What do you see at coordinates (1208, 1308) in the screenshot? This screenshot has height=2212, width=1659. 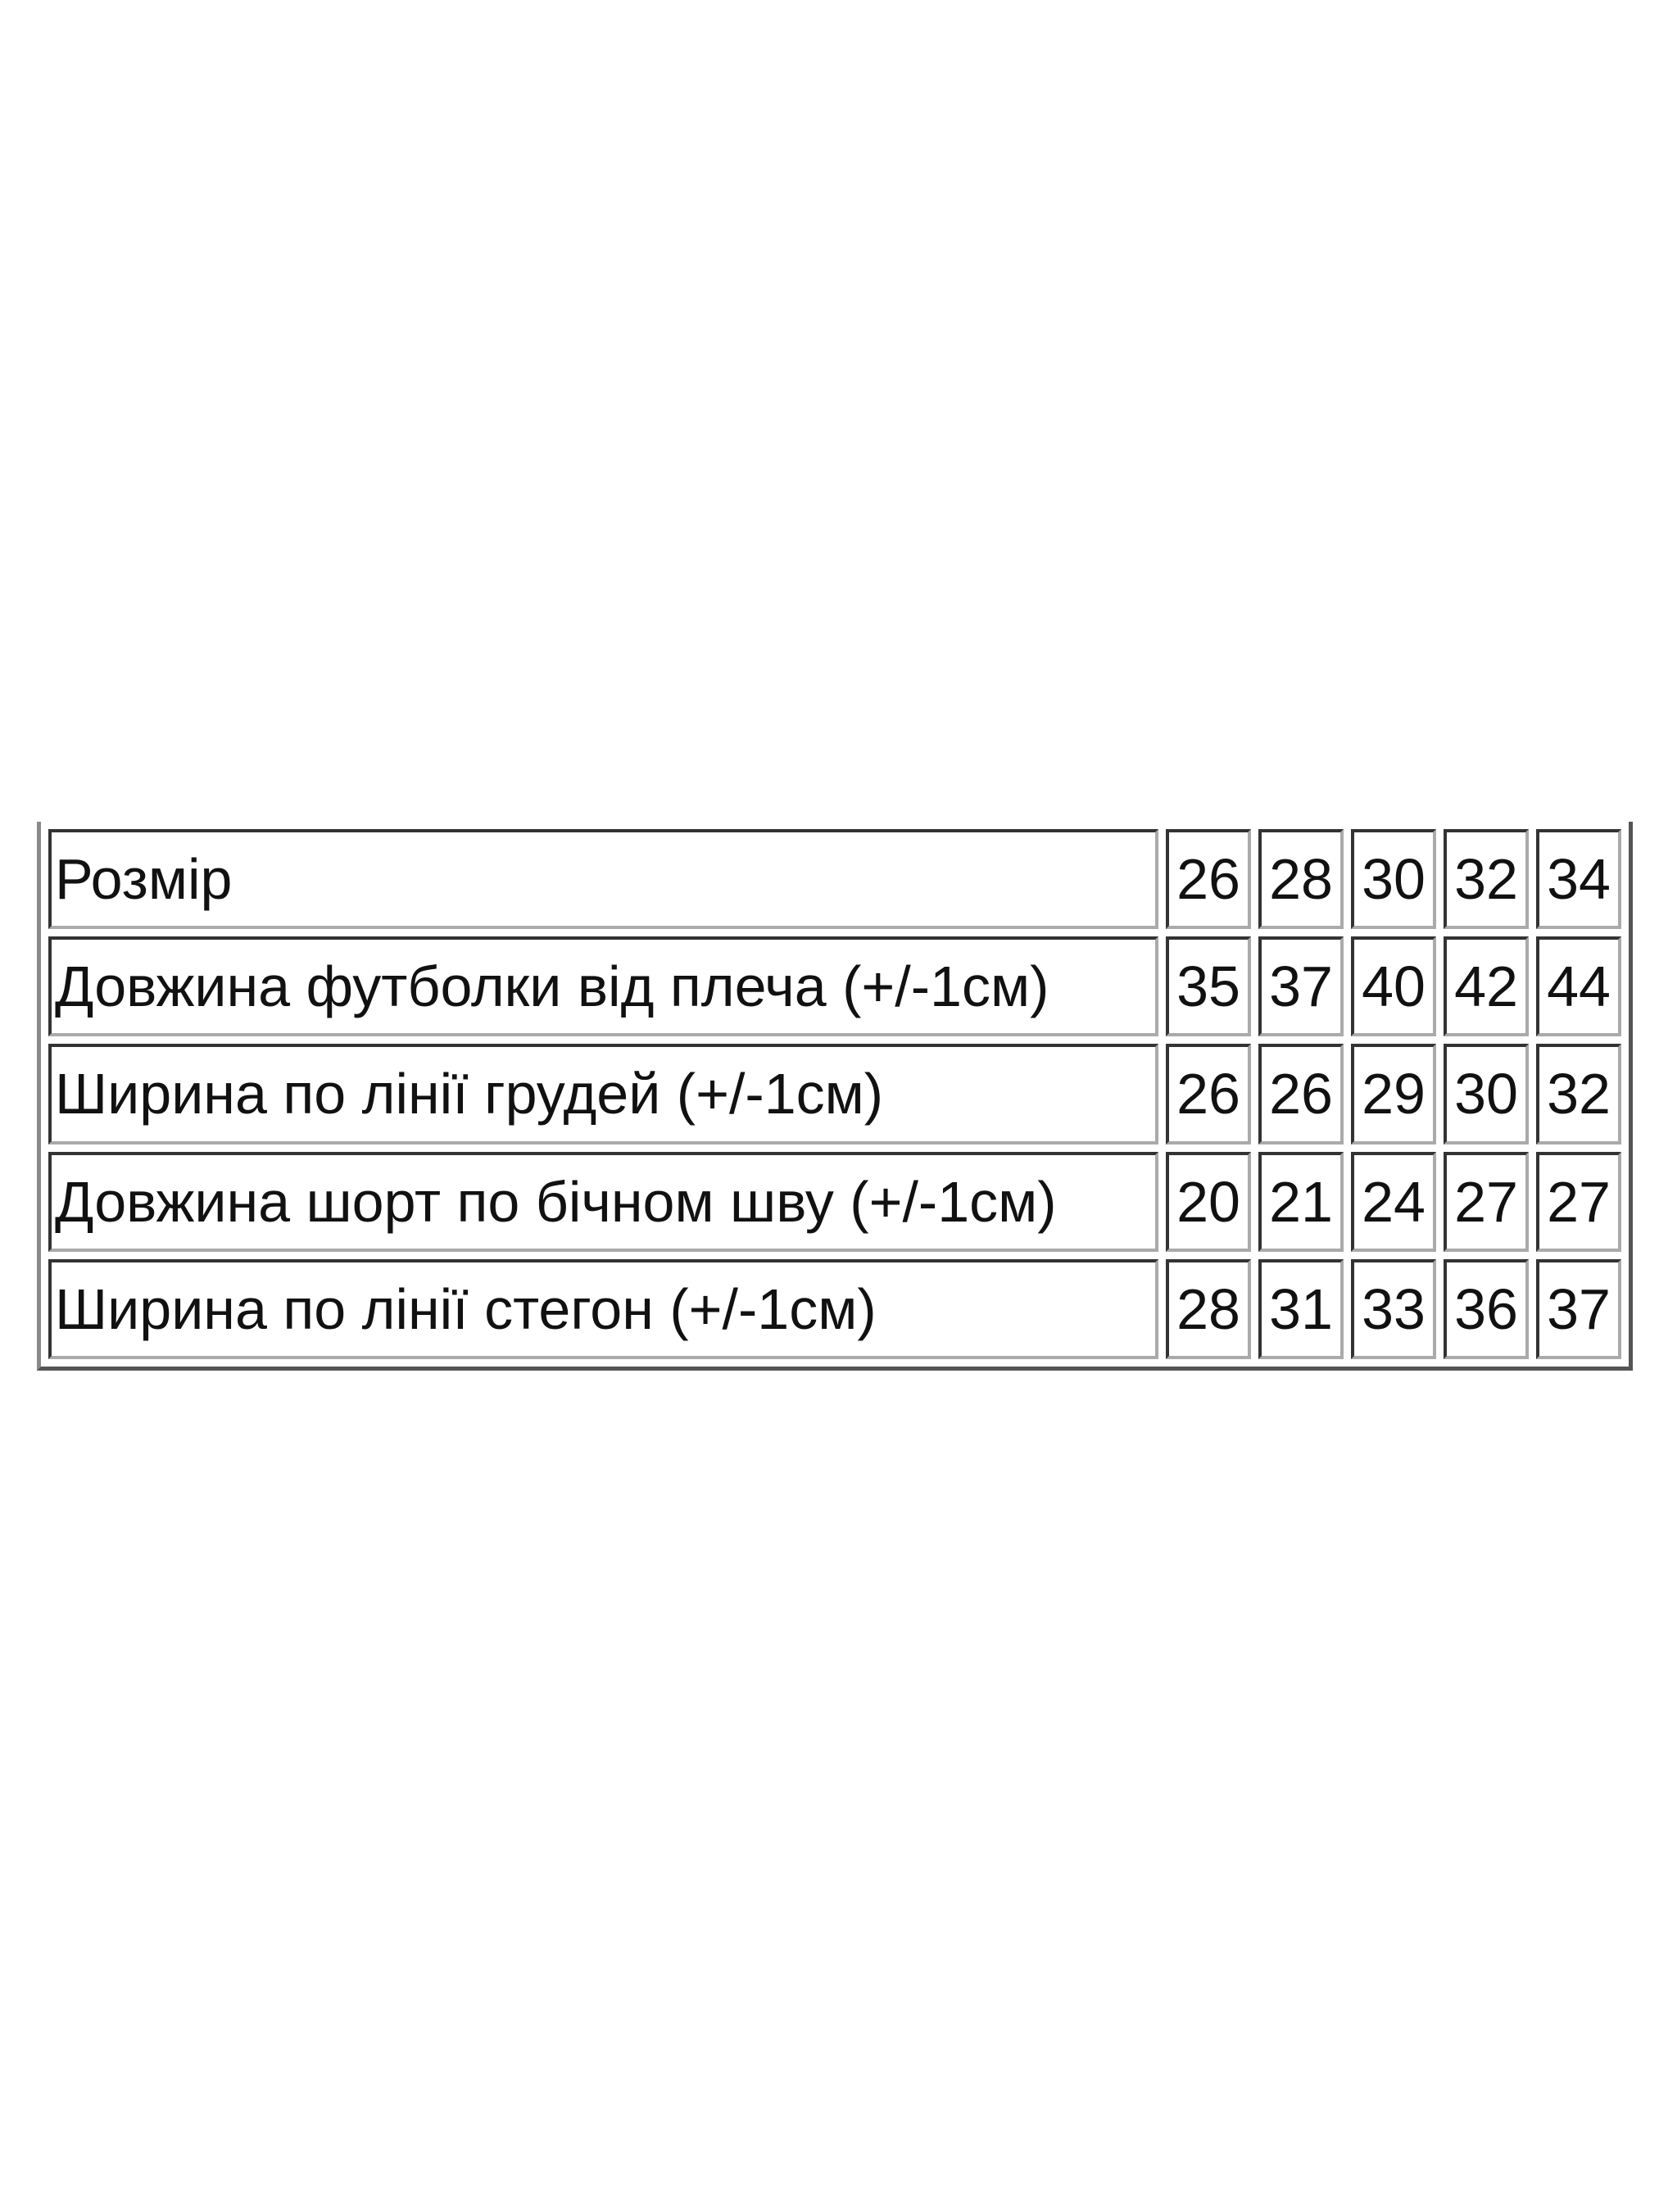 I see `measurement-cell: 28` at bounding box center [1208, 1308].